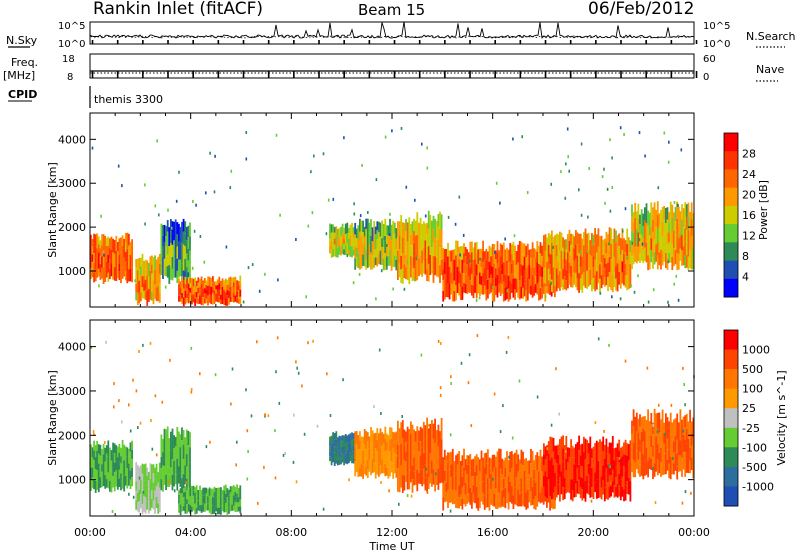 The height and width of the screenshot is (554, 800). What do you see at coordinates (641, 9) in the screenshot?
I see `date-label: 06/Feb/2012` at bounding box center [641, 9].